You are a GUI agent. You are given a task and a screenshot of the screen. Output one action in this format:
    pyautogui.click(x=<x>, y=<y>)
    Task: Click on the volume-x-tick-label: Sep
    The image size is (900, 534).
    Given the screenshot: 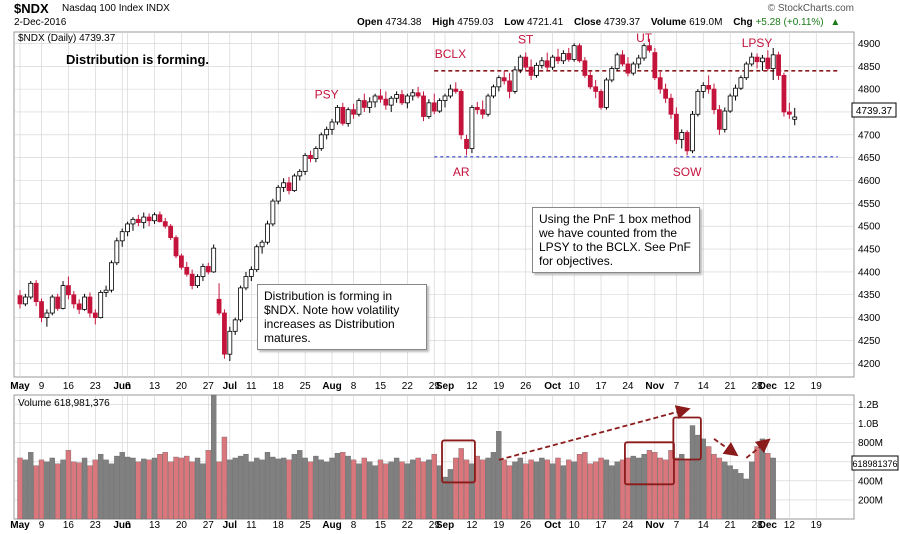 What is the action you would take?
    pyautogui.click(x=445, y=525)
    